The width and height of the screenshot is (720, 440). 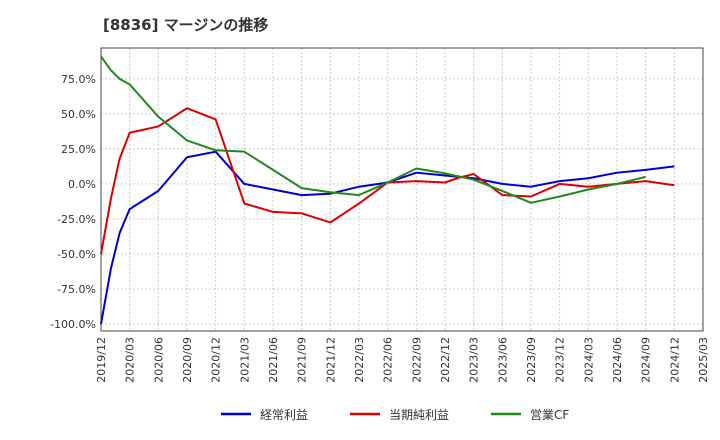 What do you see at coordinates (474, 360) in the screenshot?
I see `x-tick-label: 2023/03` at bounding box center [474, 360].